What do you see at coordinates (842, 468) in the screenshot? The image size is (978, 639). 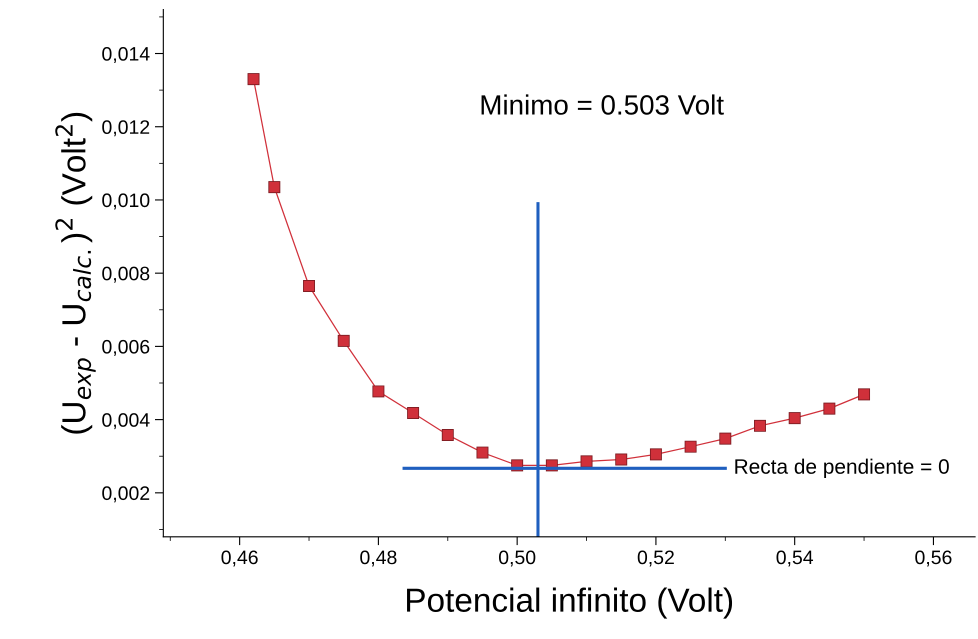 I see `annotation: Recta de pendiente = 0` at bounding box center [842, 468].